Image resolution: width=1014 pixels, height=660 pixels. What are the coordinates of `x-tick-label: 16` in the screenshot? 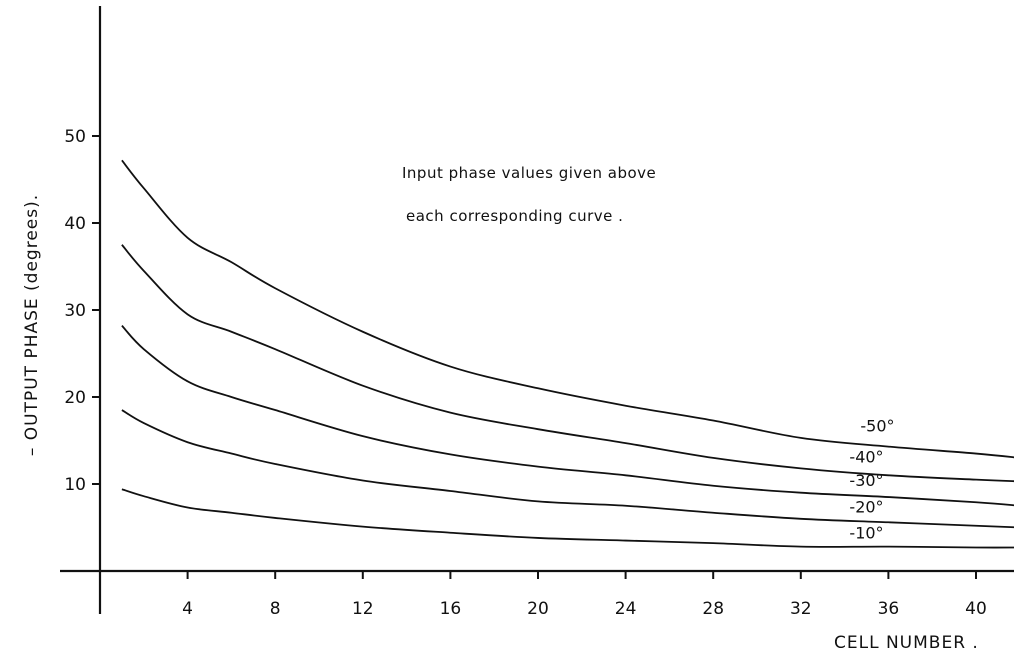 It's located at (451, 609).